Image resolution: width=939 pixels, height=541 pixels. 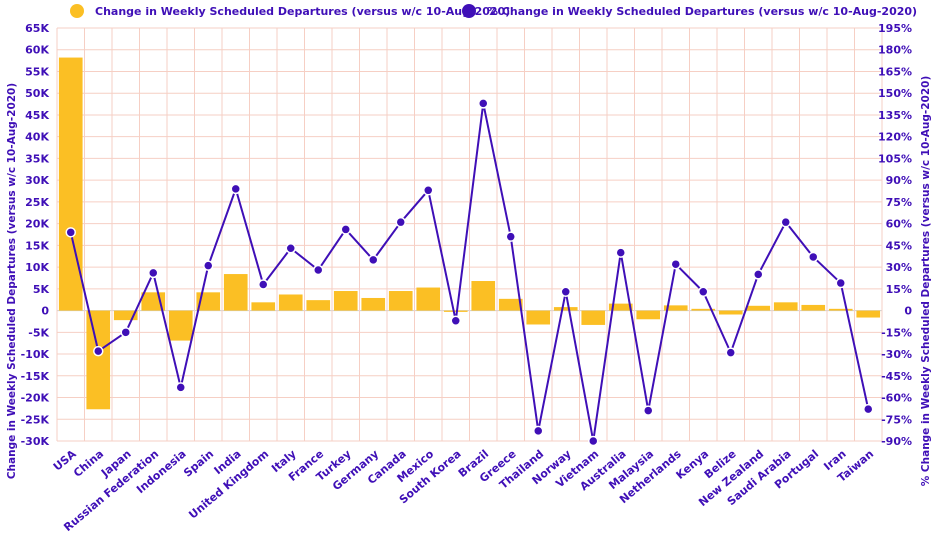 What do you see at coordinates (730, 312) in the screenshot?
I see `bar-belize` at bounding box center [730, 312].